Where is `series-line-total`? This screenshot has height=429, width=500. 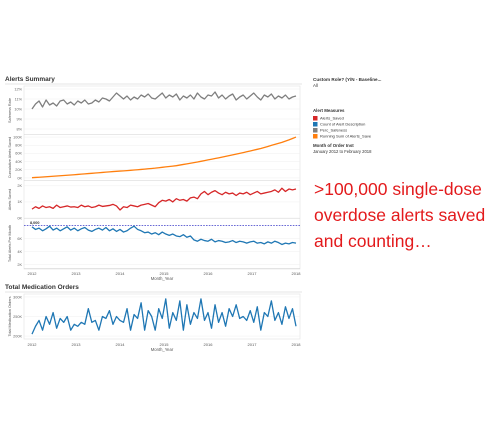 series-line-total is located at coordinates (164, 235).